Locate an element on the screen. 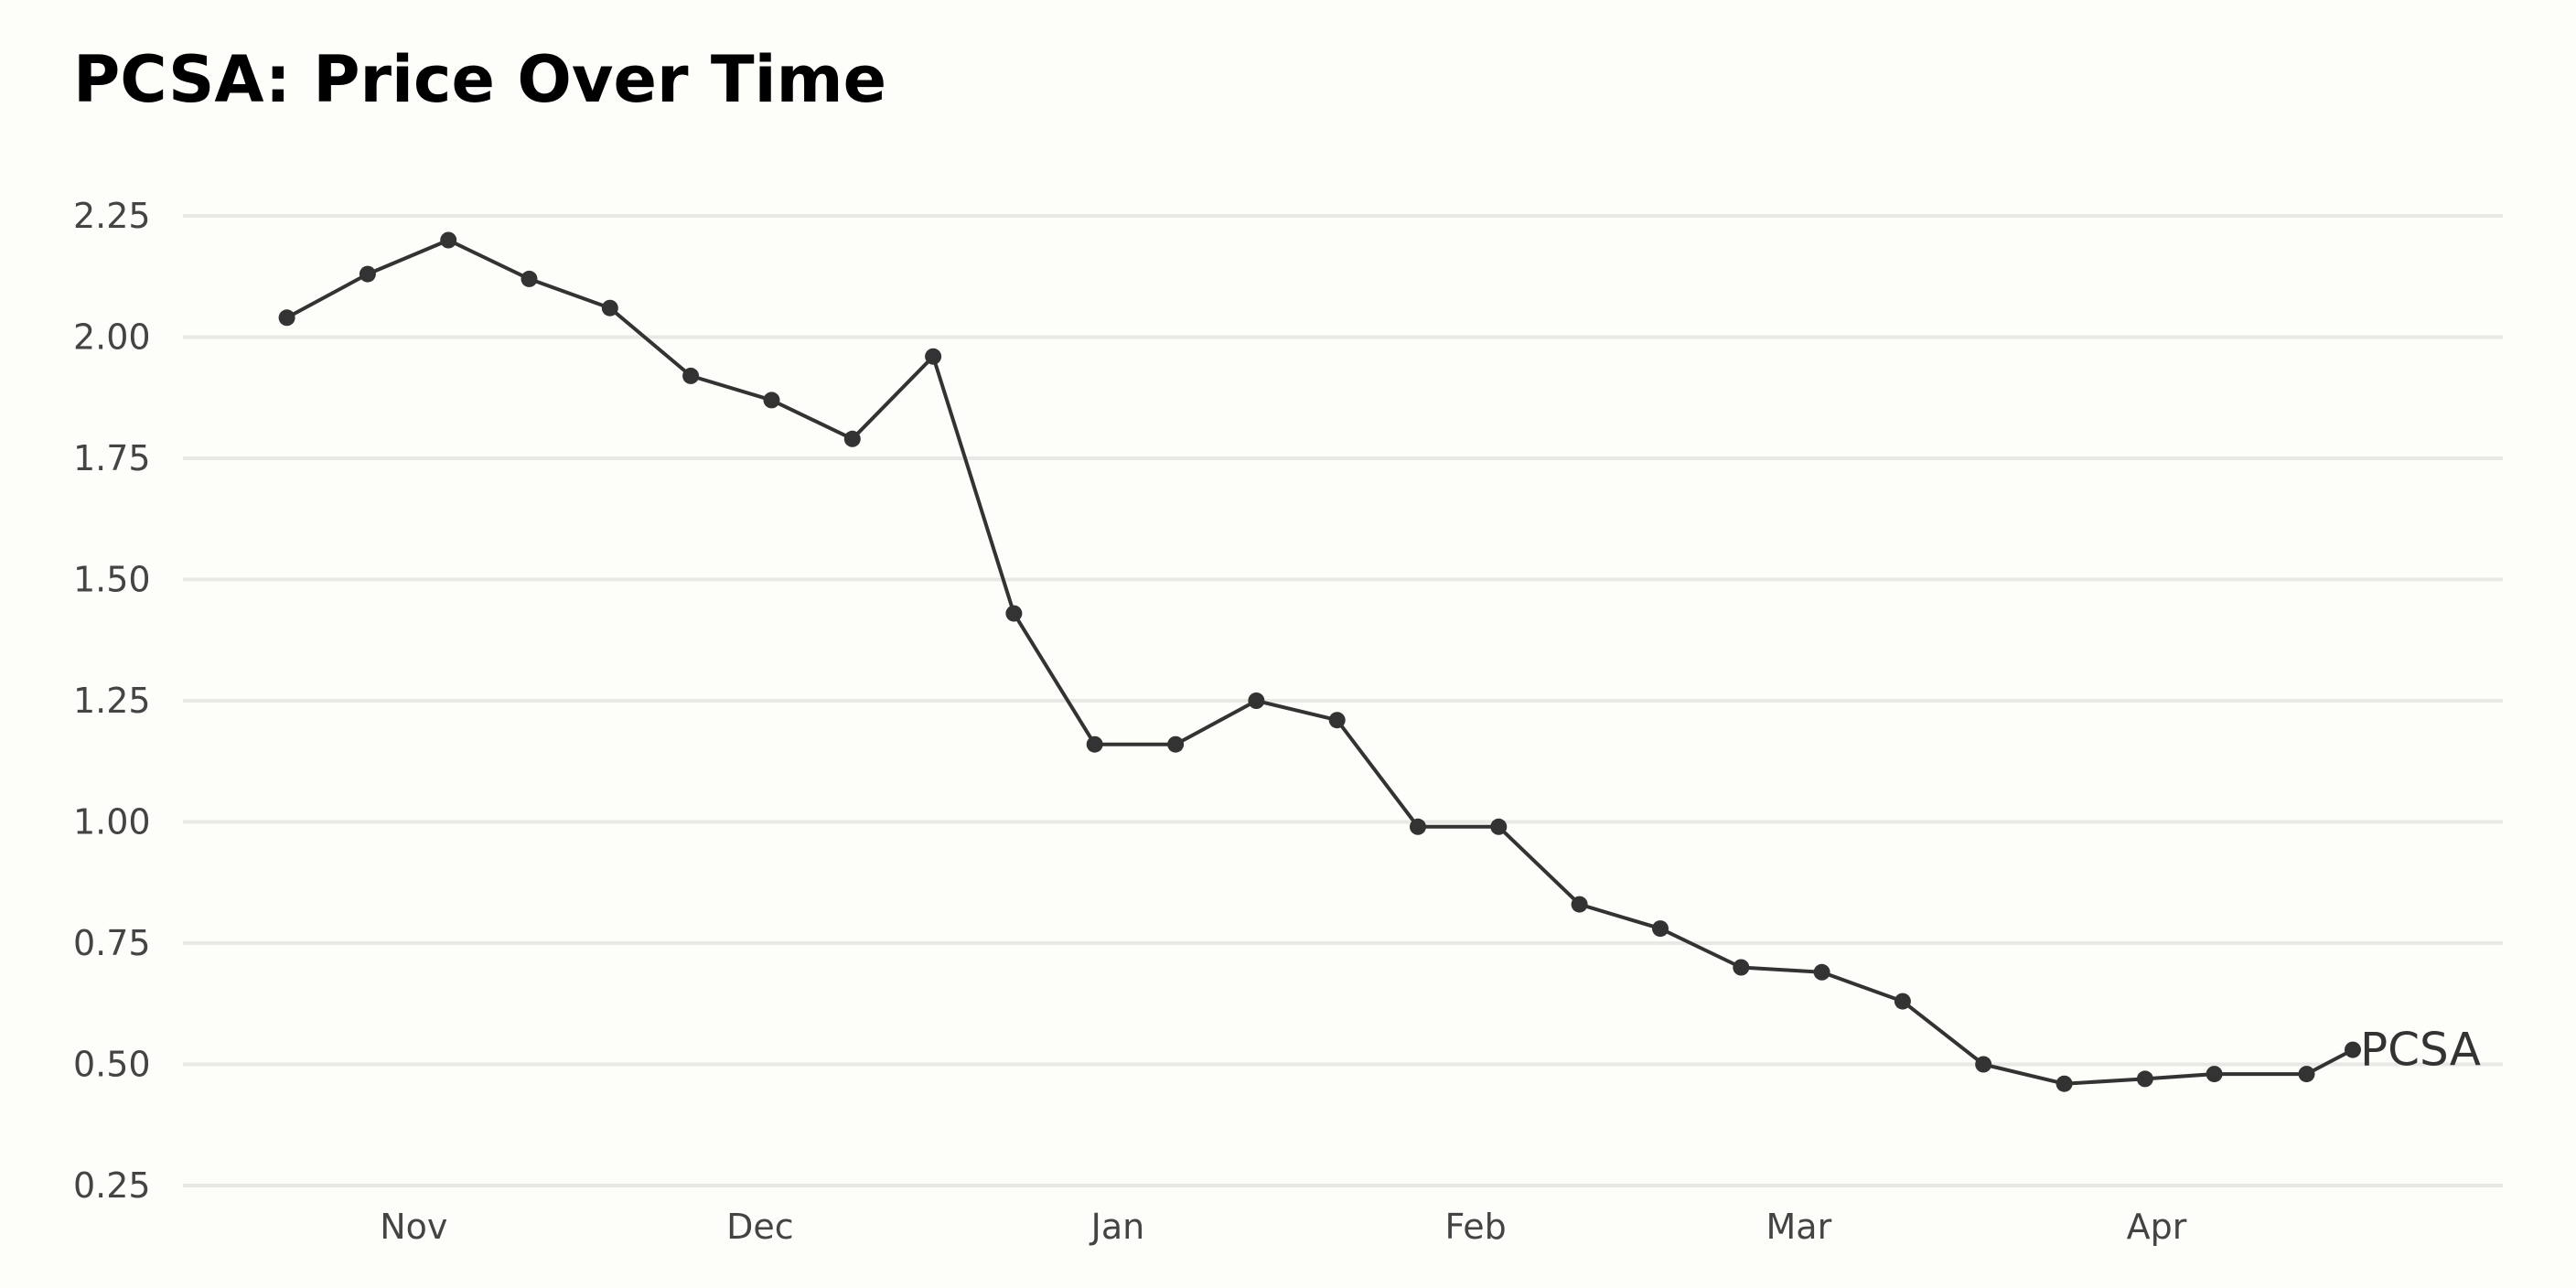  y-axis-tick-labels: 0.25 0.50 0.75 1.00 1.25 1.50 1.75 2.00 2.25 is located at coordinates (112, 701).